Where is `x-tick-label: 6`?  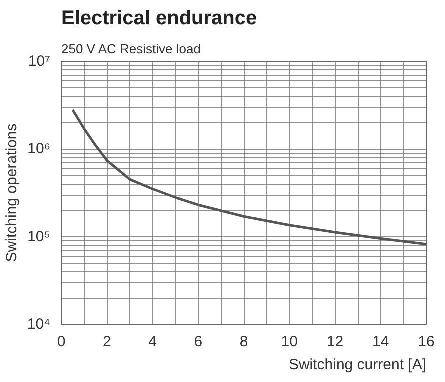 x-tick-label: 6 is located at coordinates (198, 342).